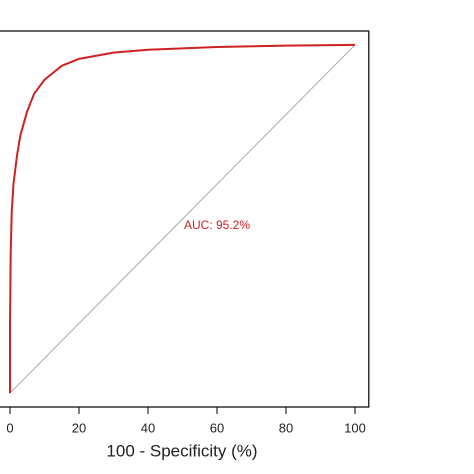  I want to click on x-tick-label: 0, so click(9, 427).